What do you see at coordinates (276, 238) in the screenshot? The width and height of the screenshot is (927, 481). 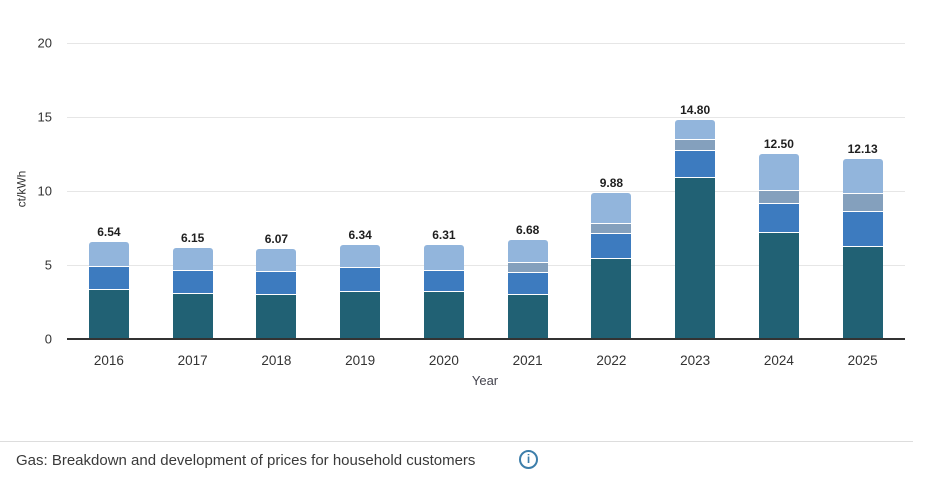 I see `bar-total-label: 6.07` at bounding box center [276, 238].